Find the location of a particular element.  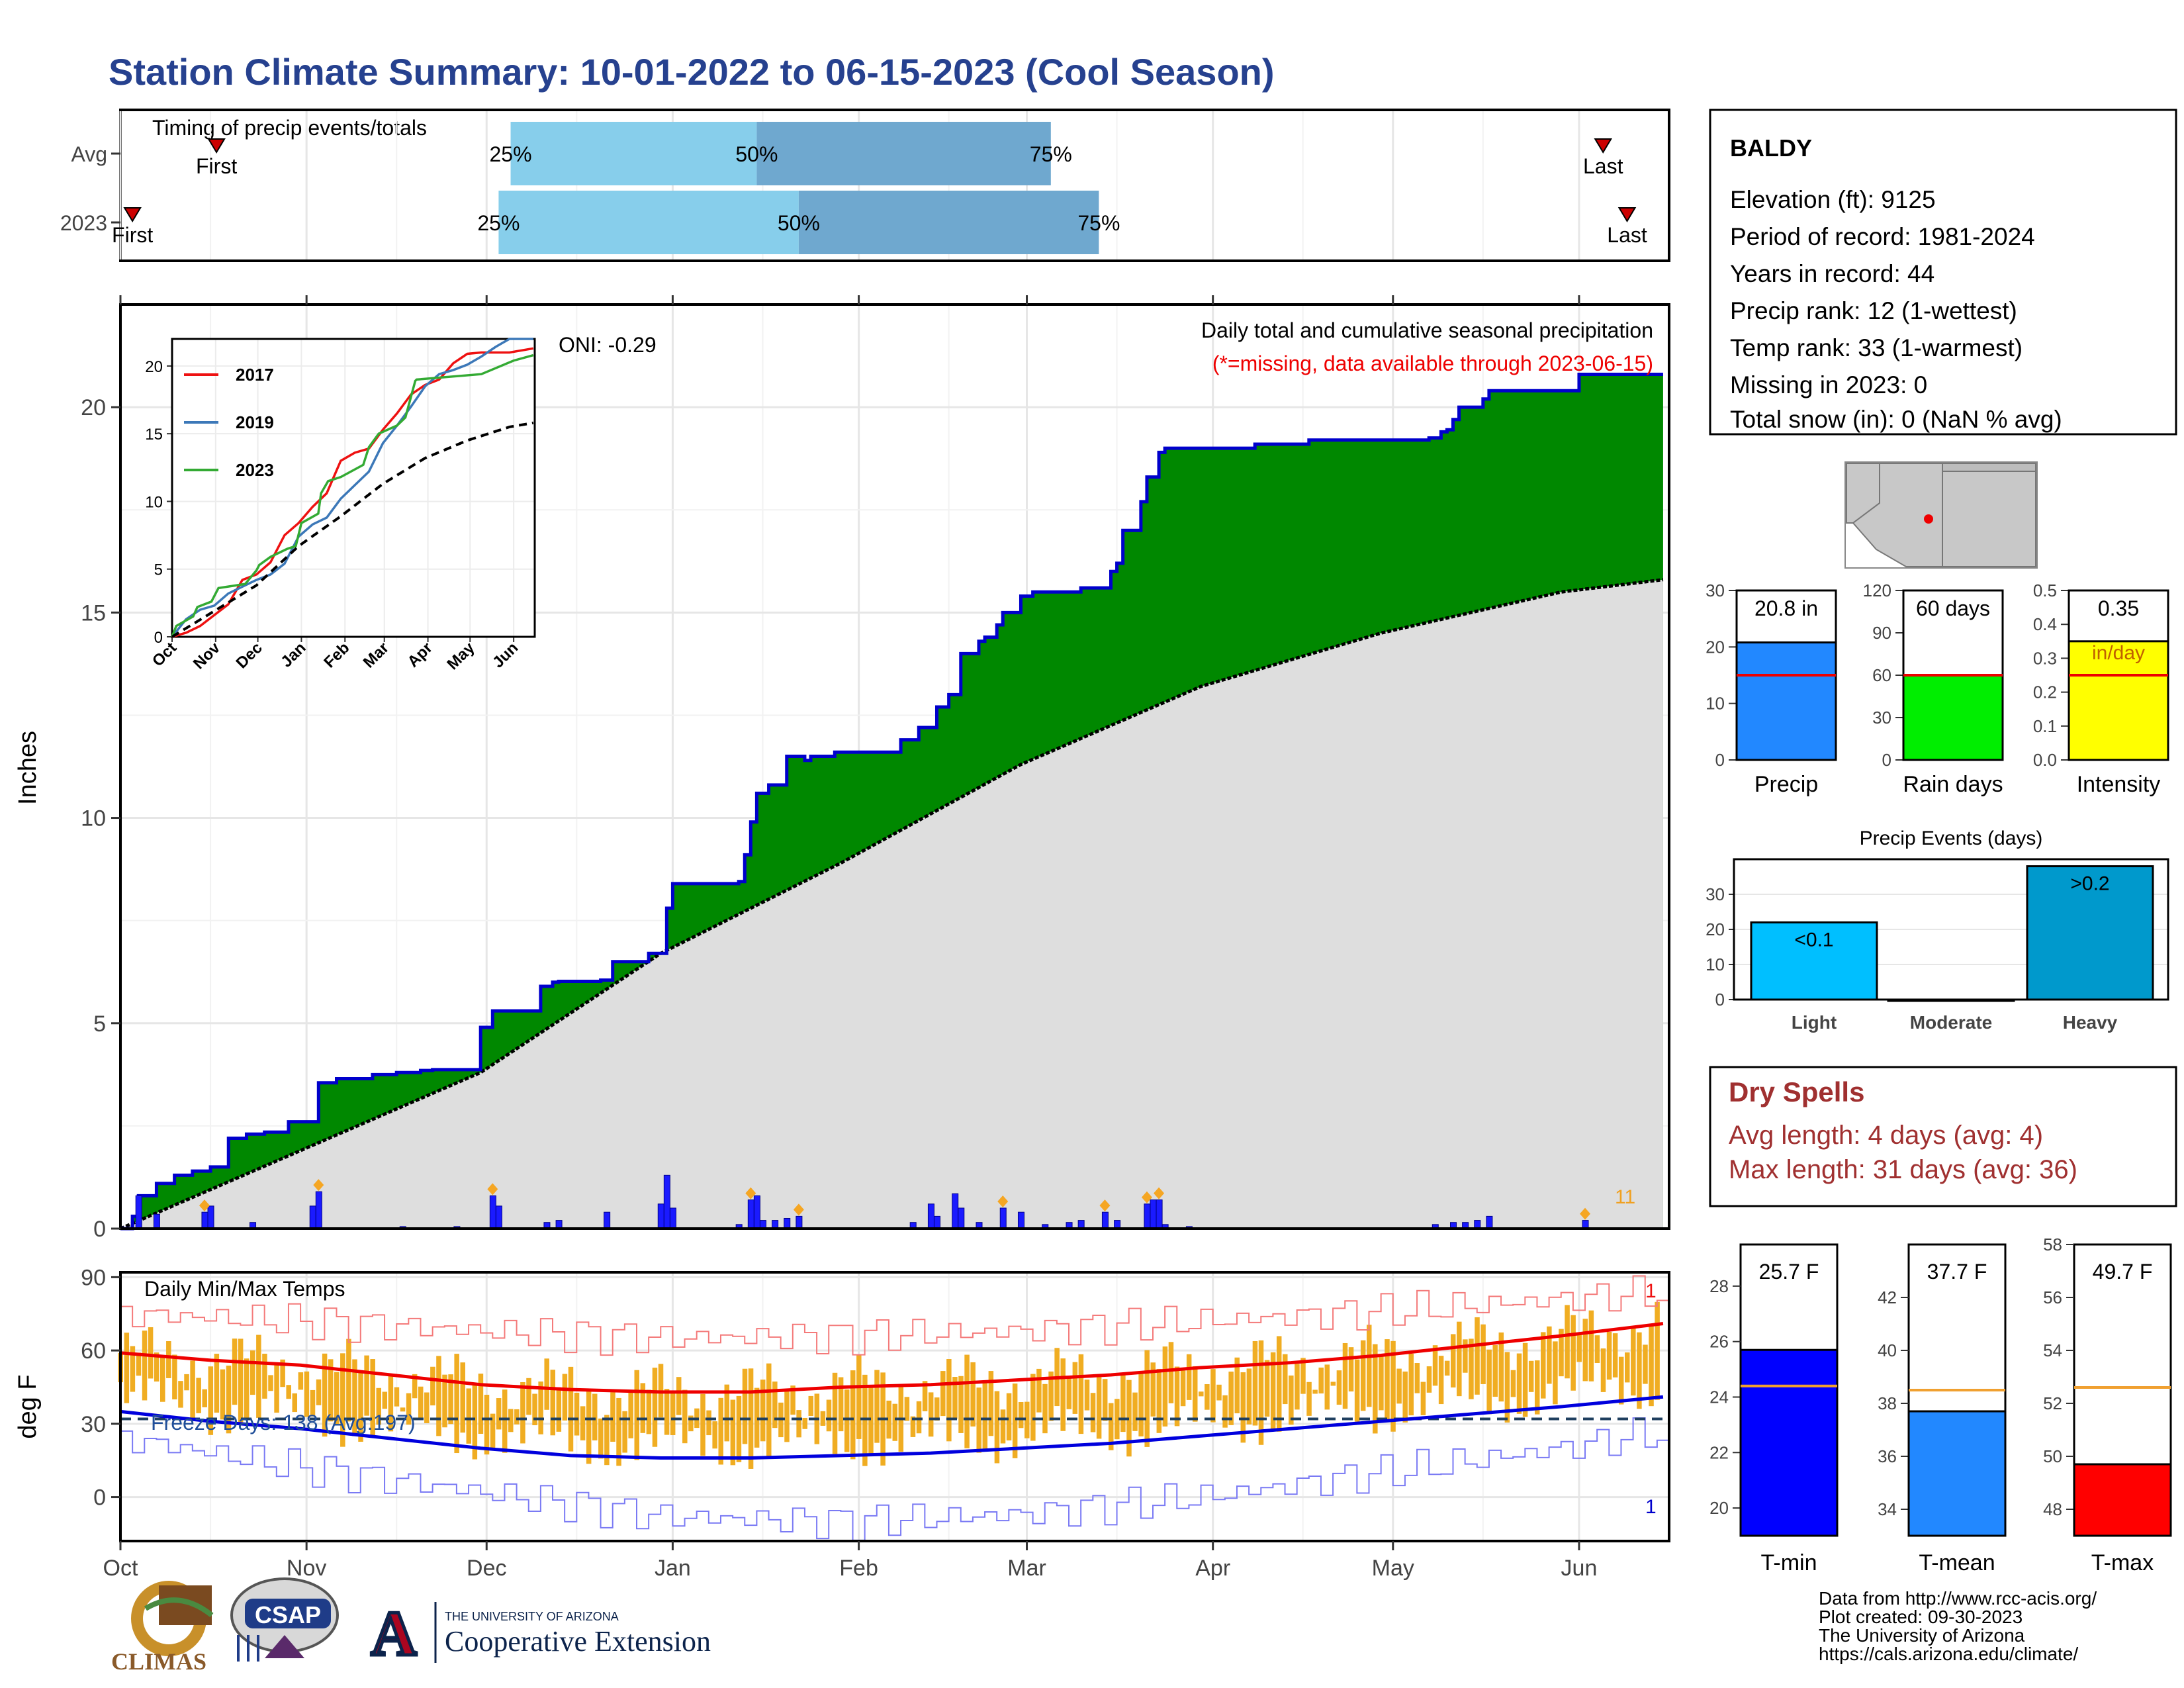

temp-range-bars is located at coordinates (889, 1385).